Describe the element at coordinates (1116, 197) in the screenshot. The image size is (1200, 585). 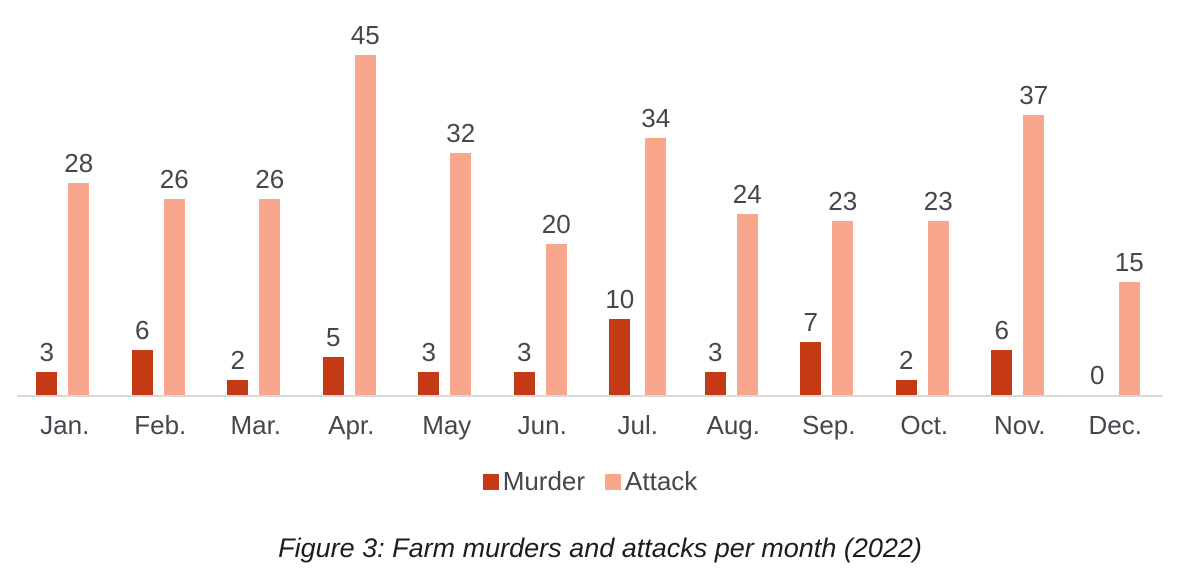
I see `bar-group: 0 15` at that location.